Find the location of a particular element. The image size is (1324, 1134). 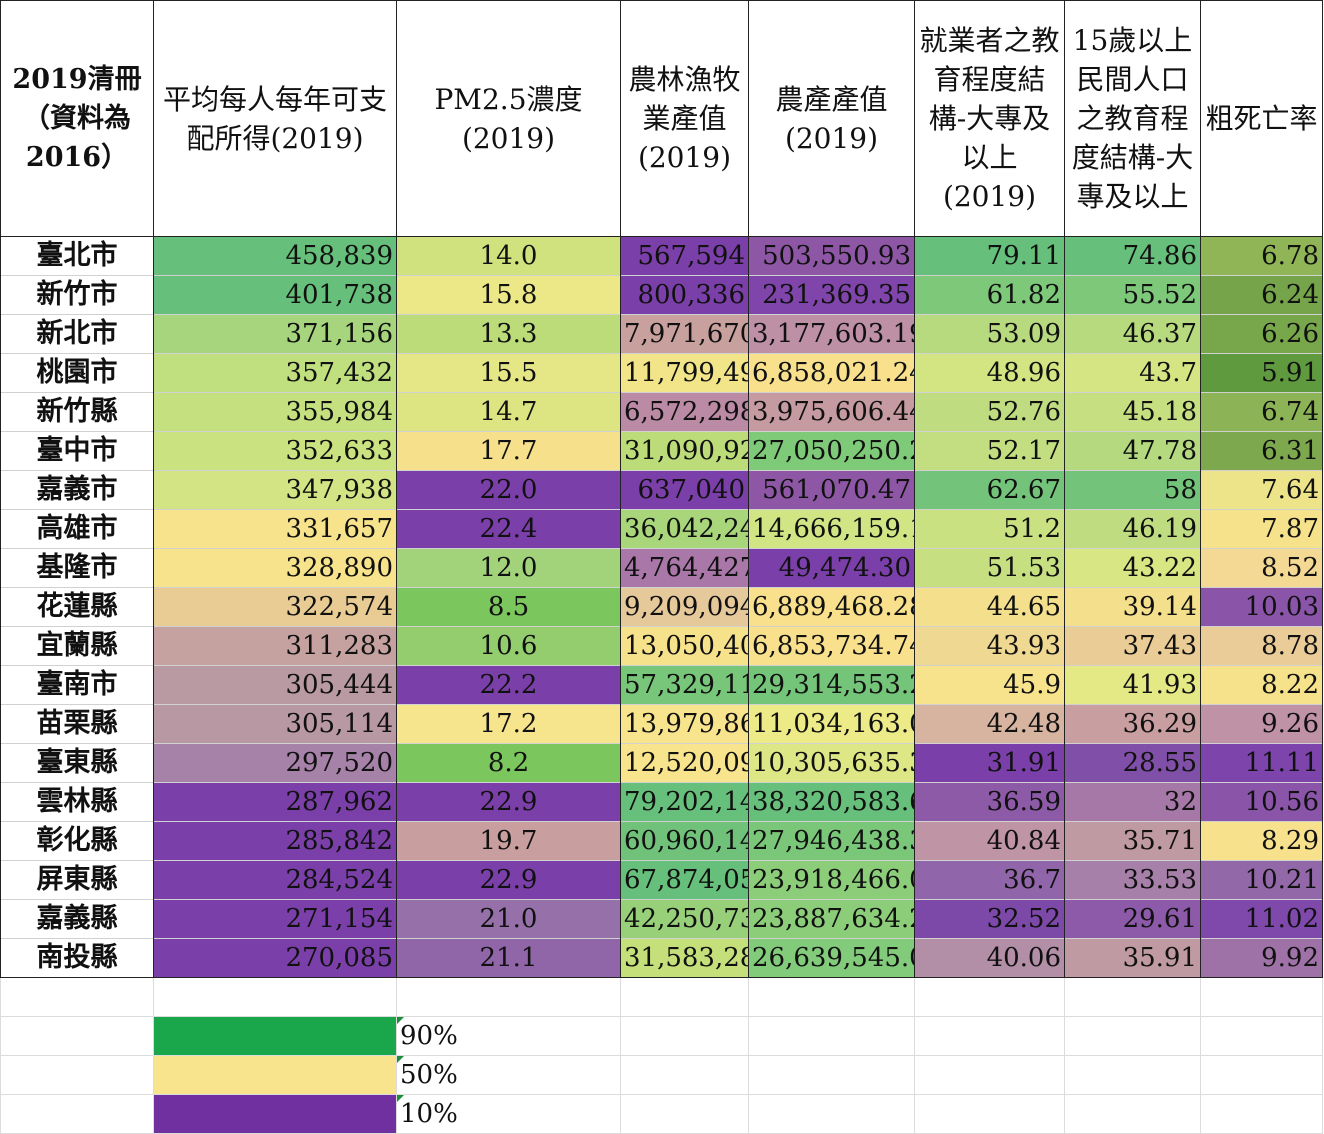

header-cell-income: 平均每人每年可支配所得(2019) is located at coordinates (275, 118).